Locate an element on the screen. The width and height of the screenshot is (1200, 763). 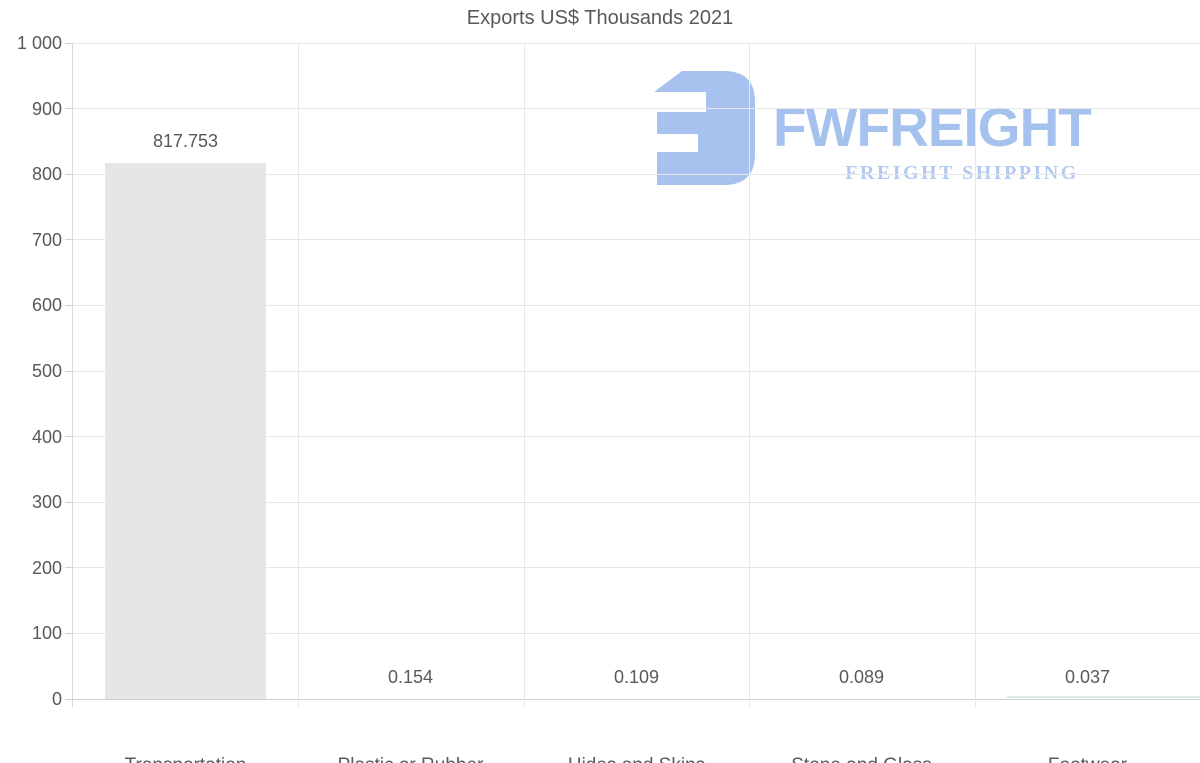
y-axis-tick-label: 800 is located at coordinates (46, 174).